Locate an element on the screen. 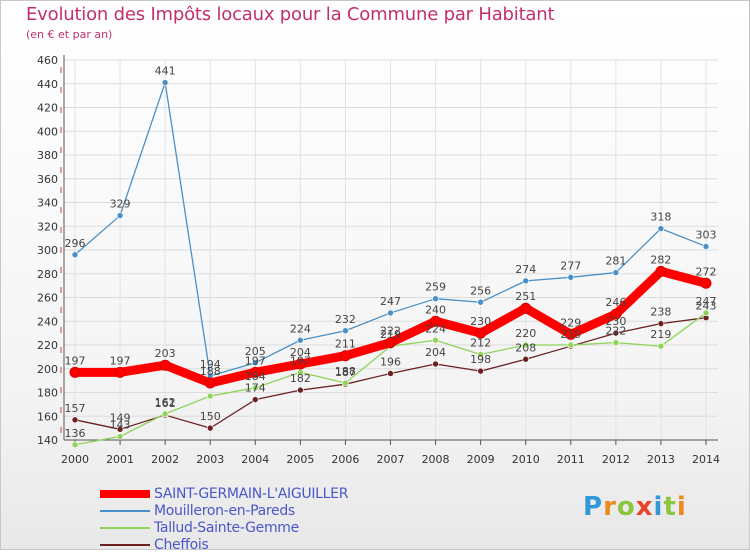  y-tick-label: 400 is located at coordinates (47, 131).